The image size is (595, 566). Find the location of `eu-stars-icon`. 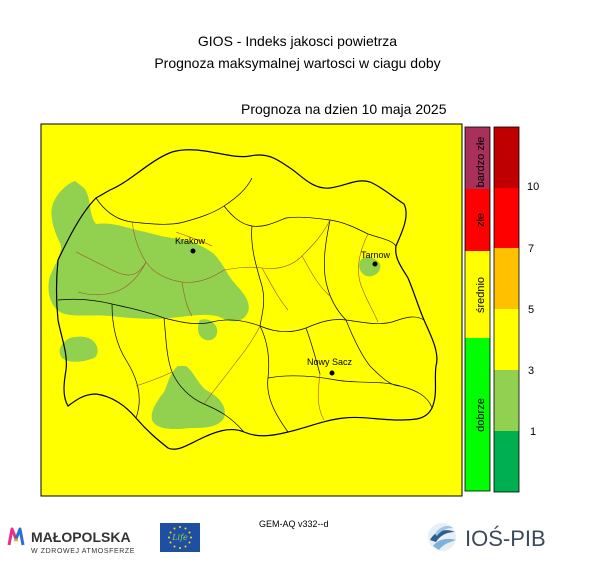

eu-stars-icon is located at coordinates (180, 537).